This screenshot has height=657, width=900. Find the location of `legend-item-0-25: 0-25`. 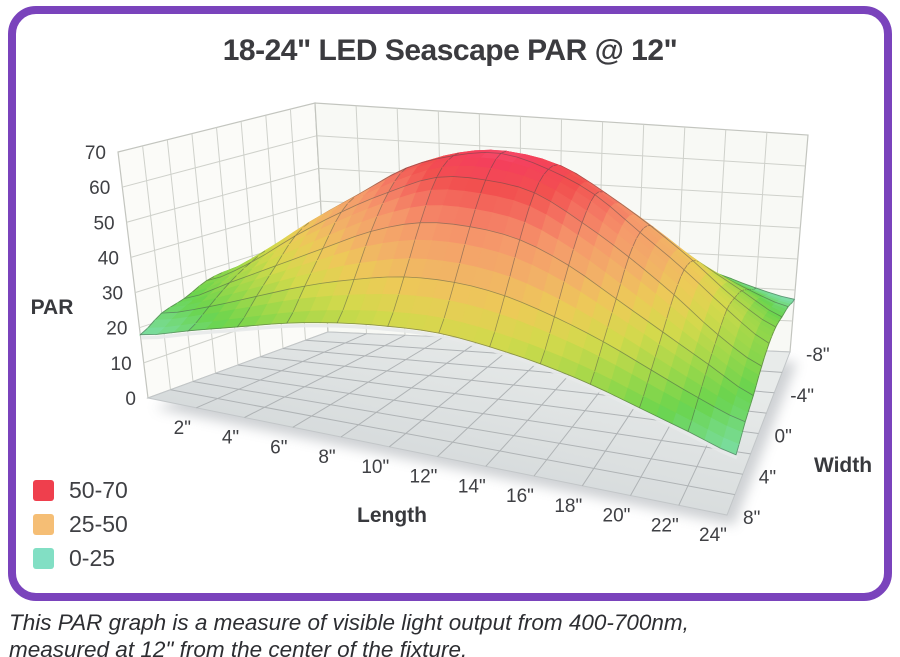

legend-item-0-25: 0-25 is located at coordinates (80, 557).